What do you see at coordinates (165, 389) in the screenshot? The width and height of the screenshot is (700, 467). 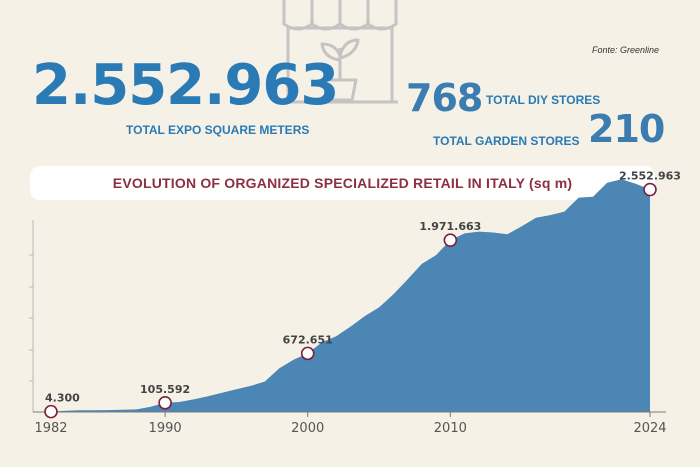 I see `data-label: 105.592` at bounding box center [165, 389].